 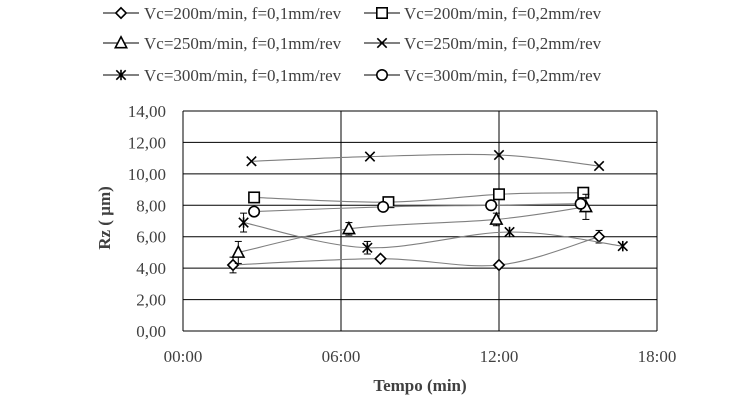 I want to click on x-axis-ticks: 00:00 06:00 12:00 18:00, so click(x=420, y=356).